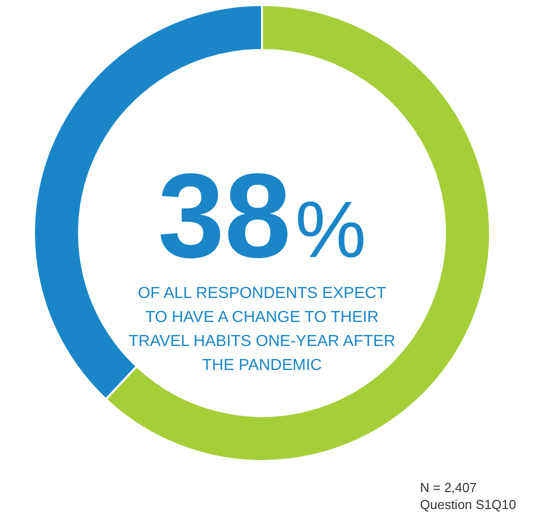  Describe the element at coordinates (262, 329) in the screenshot. I see `text: OF ALL RESPONDENTS EXPECT TO HAVE A CHANGE TO THEIR TRAVEL HABITS ONE-YEAR AFTER THE PANDEMIC` at that location.